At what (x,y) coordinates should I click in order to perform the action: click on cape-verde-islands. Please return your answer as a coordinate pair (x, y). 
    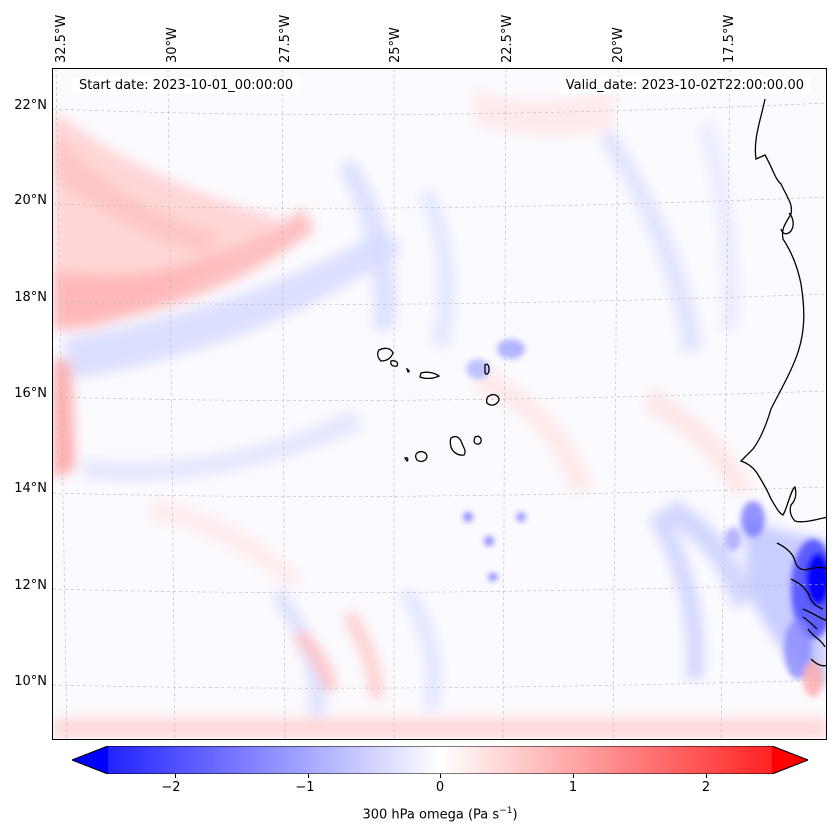
    Looking at the image, I should click on (438, 405).